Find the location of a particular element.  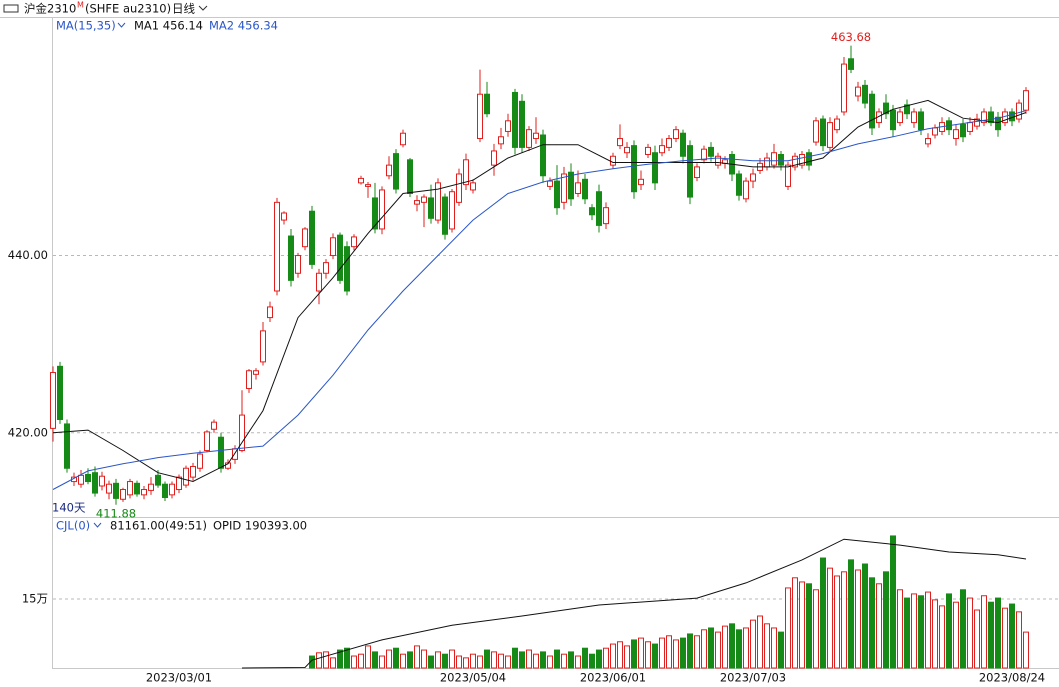

indicator: MA(15,35) is located at coordinates (86, 26).